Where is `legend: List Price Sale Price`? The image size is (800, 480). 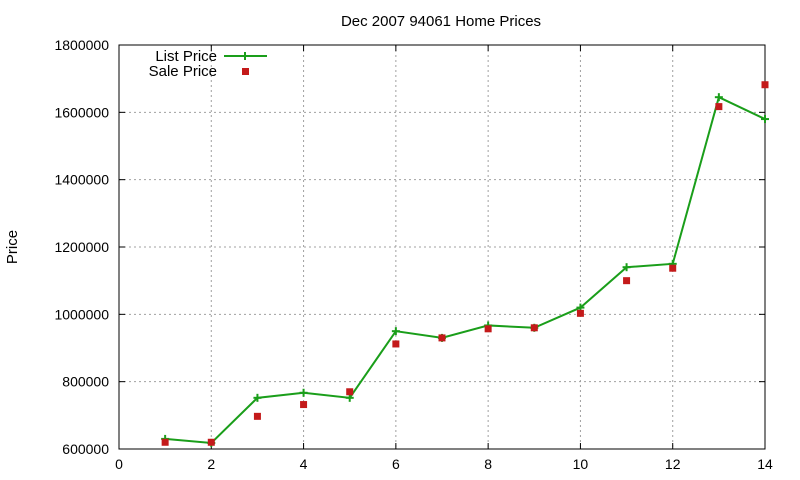 legend: List Price Sale Price is located at coordinates (208, 64).